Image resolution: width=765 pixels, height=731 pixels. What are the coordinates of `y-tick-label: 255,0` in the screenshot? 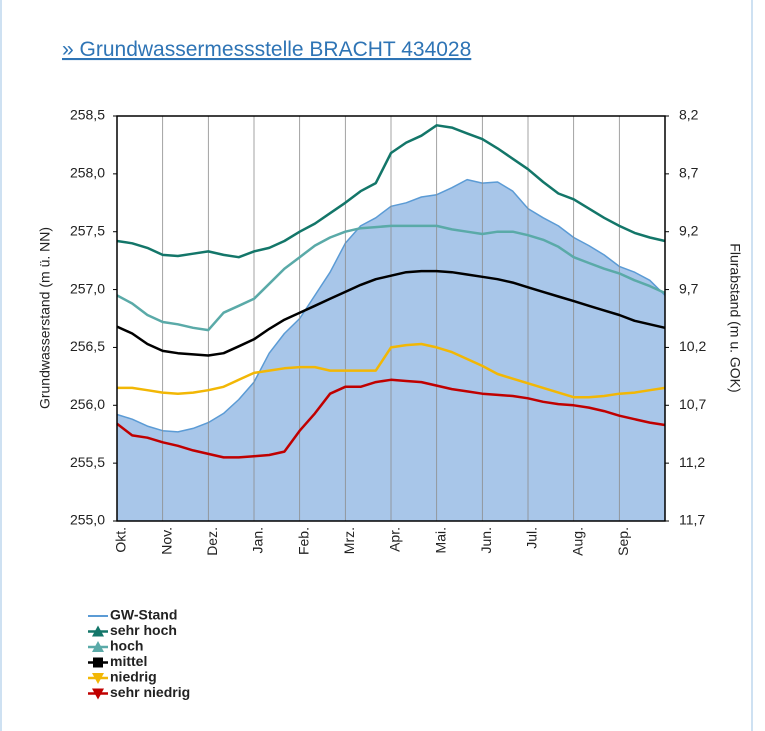 It's located at (87, 520).